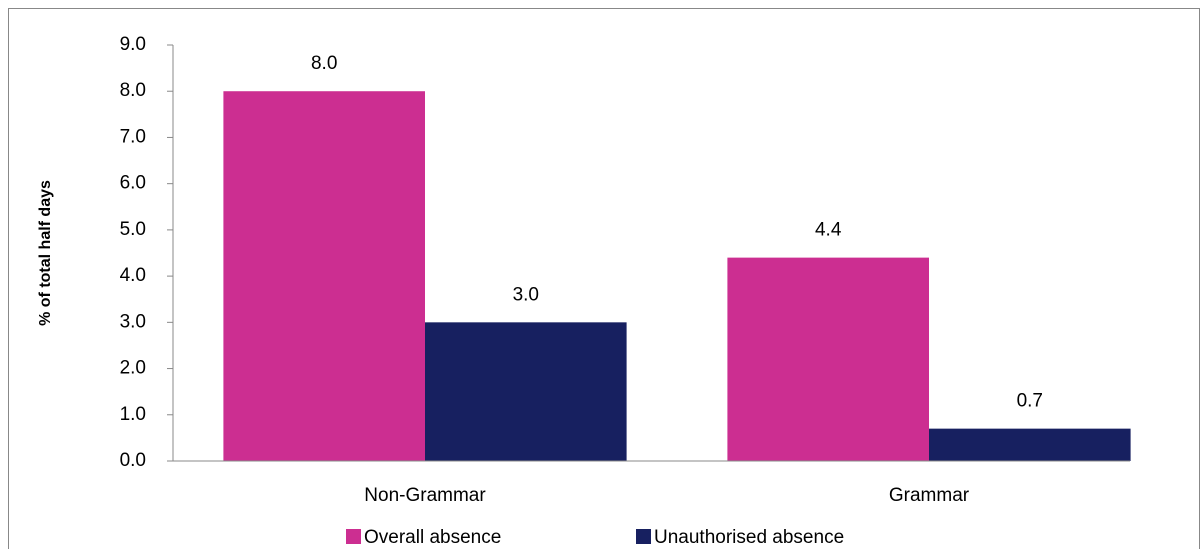 The width and height of the screenshot is (1203, 549). What do you see at coordinates (133, 183) in the screenshot?
I see `y-tick-label: 6.0` at bounding box center [133, 183].